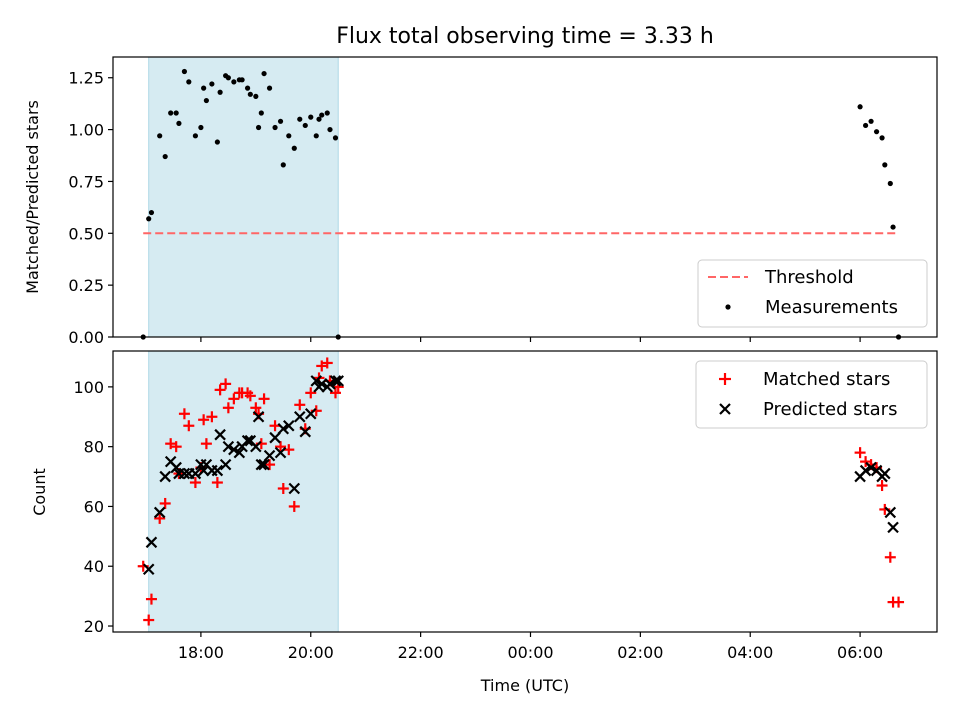 The height and width of the screenshot is (720, 960). I want to click on y-tick-label: 0.00, so click(86, 337).